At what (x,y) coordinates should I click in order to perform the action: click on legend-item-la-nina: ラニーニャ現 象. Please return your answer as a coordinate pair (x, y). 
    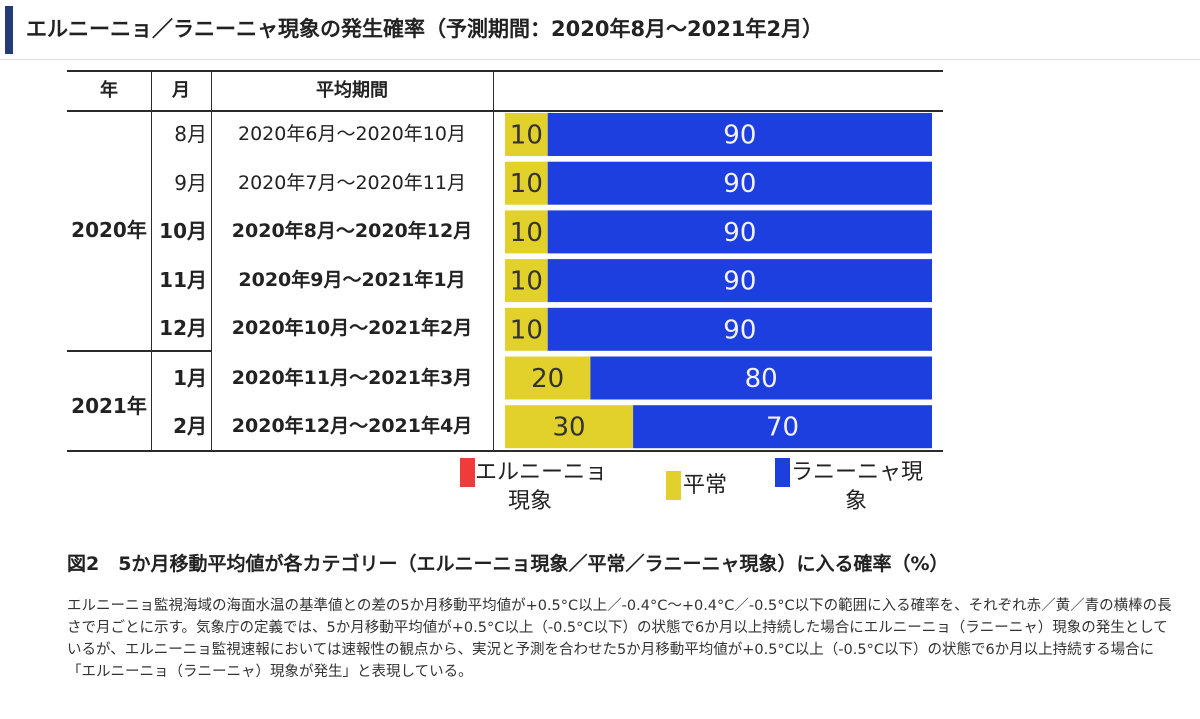
    Looking at the image, I should click on (860, 489).